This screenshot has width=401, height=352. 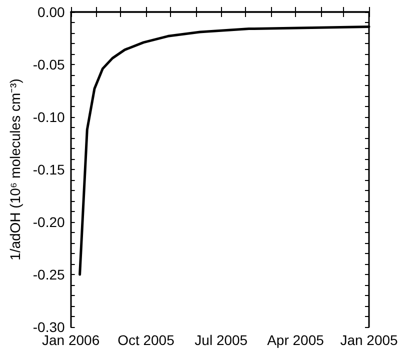 What do you see at coordinates (71, 340) in the screenshot?
I see `x-tick-label: Jan 2006` at bounding box center [71, 340].